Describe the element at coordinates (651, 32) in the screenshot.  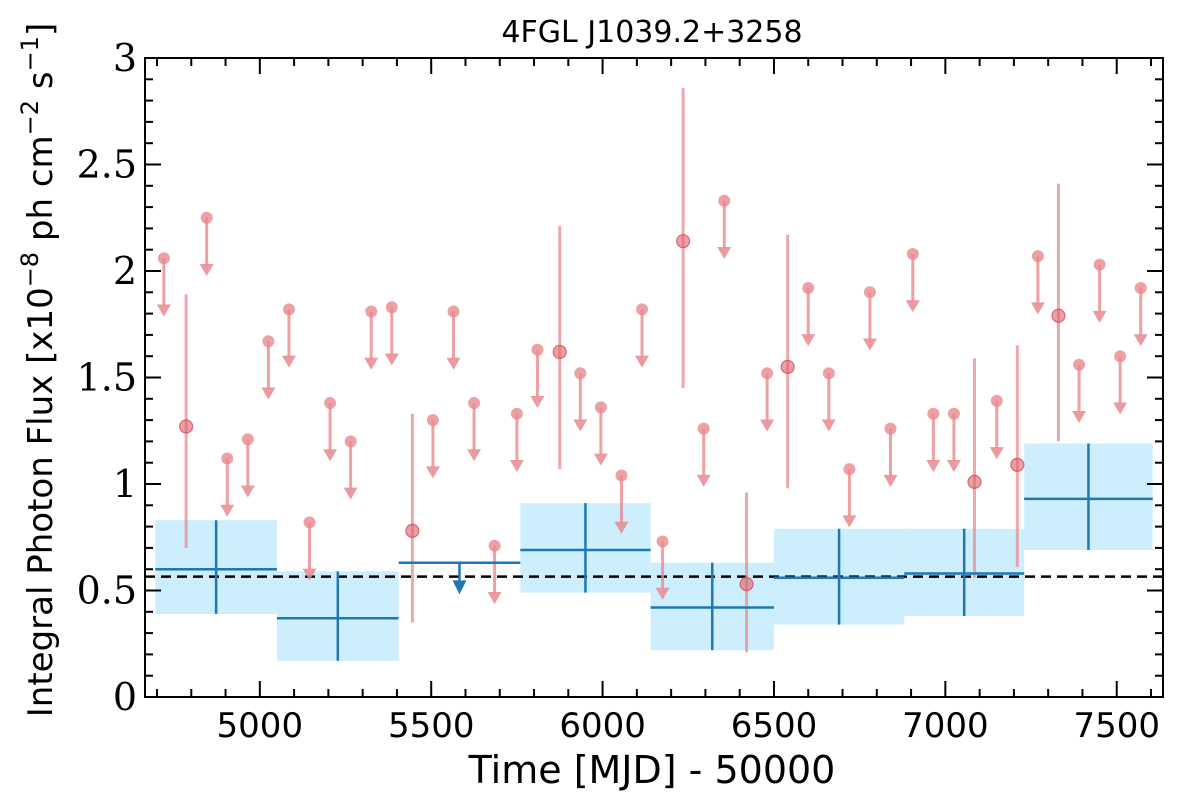
I see `chart-title: 4FGL J1039.2+3258` at that location.